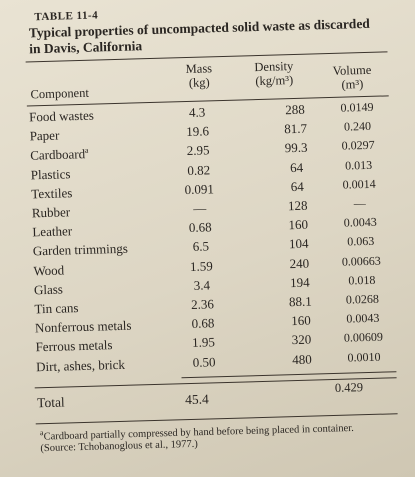 This screenshot has height=477, width=415. What do you see at coordinates (52, 231) in the screenshot?
I see `component-cell: Leather` at bounding box center [52, 231].